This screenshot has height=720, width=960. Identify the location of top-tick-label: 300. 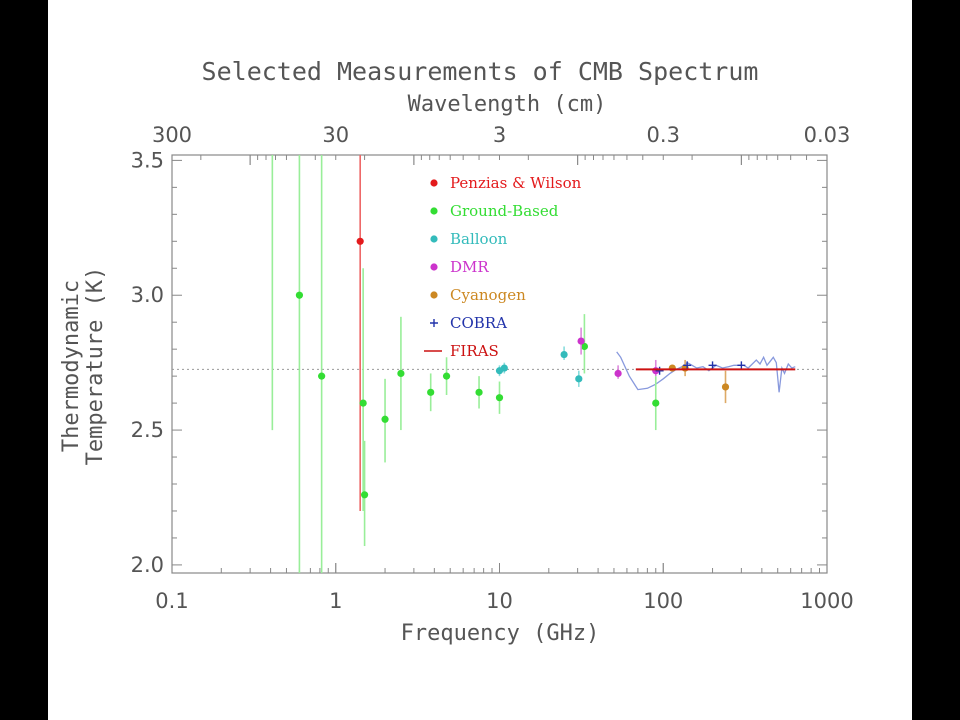
(172, 135).